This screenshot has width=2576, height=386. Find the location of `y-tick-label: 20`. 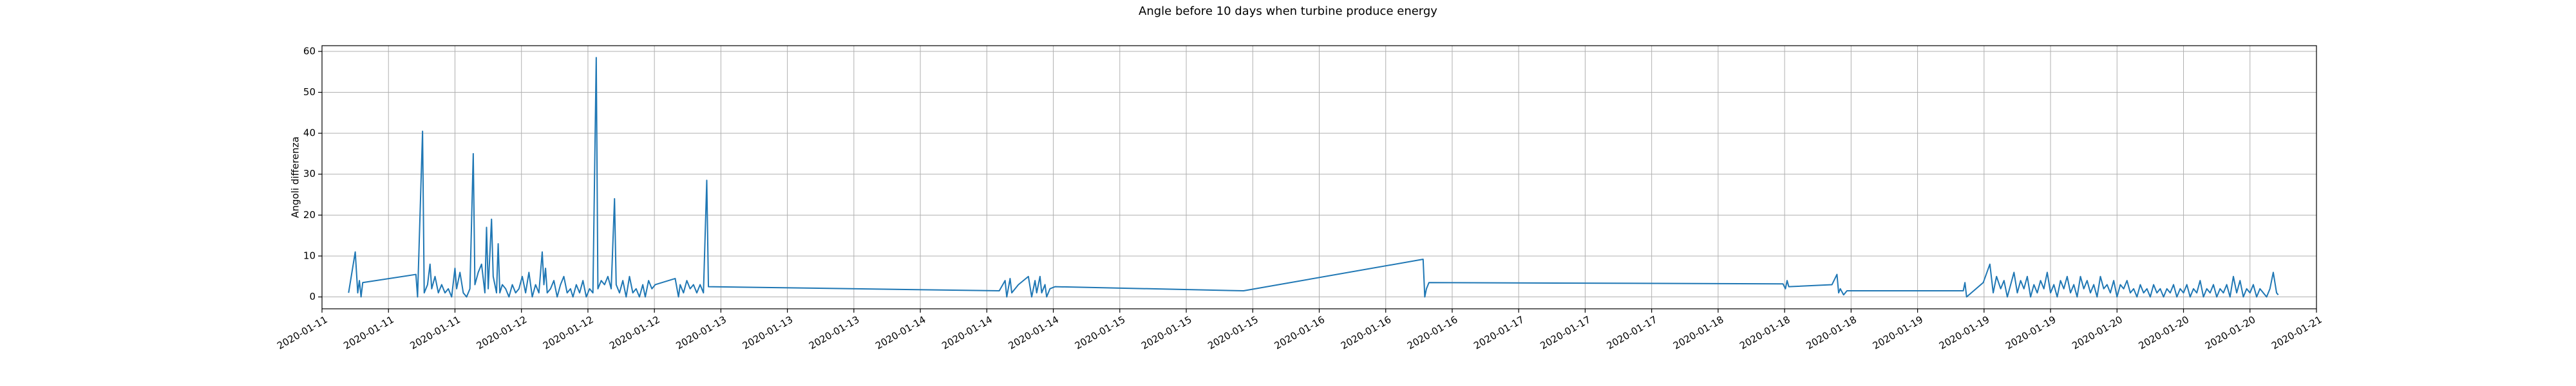

y-tick-label: 20 is located at coordinates (309, 215).